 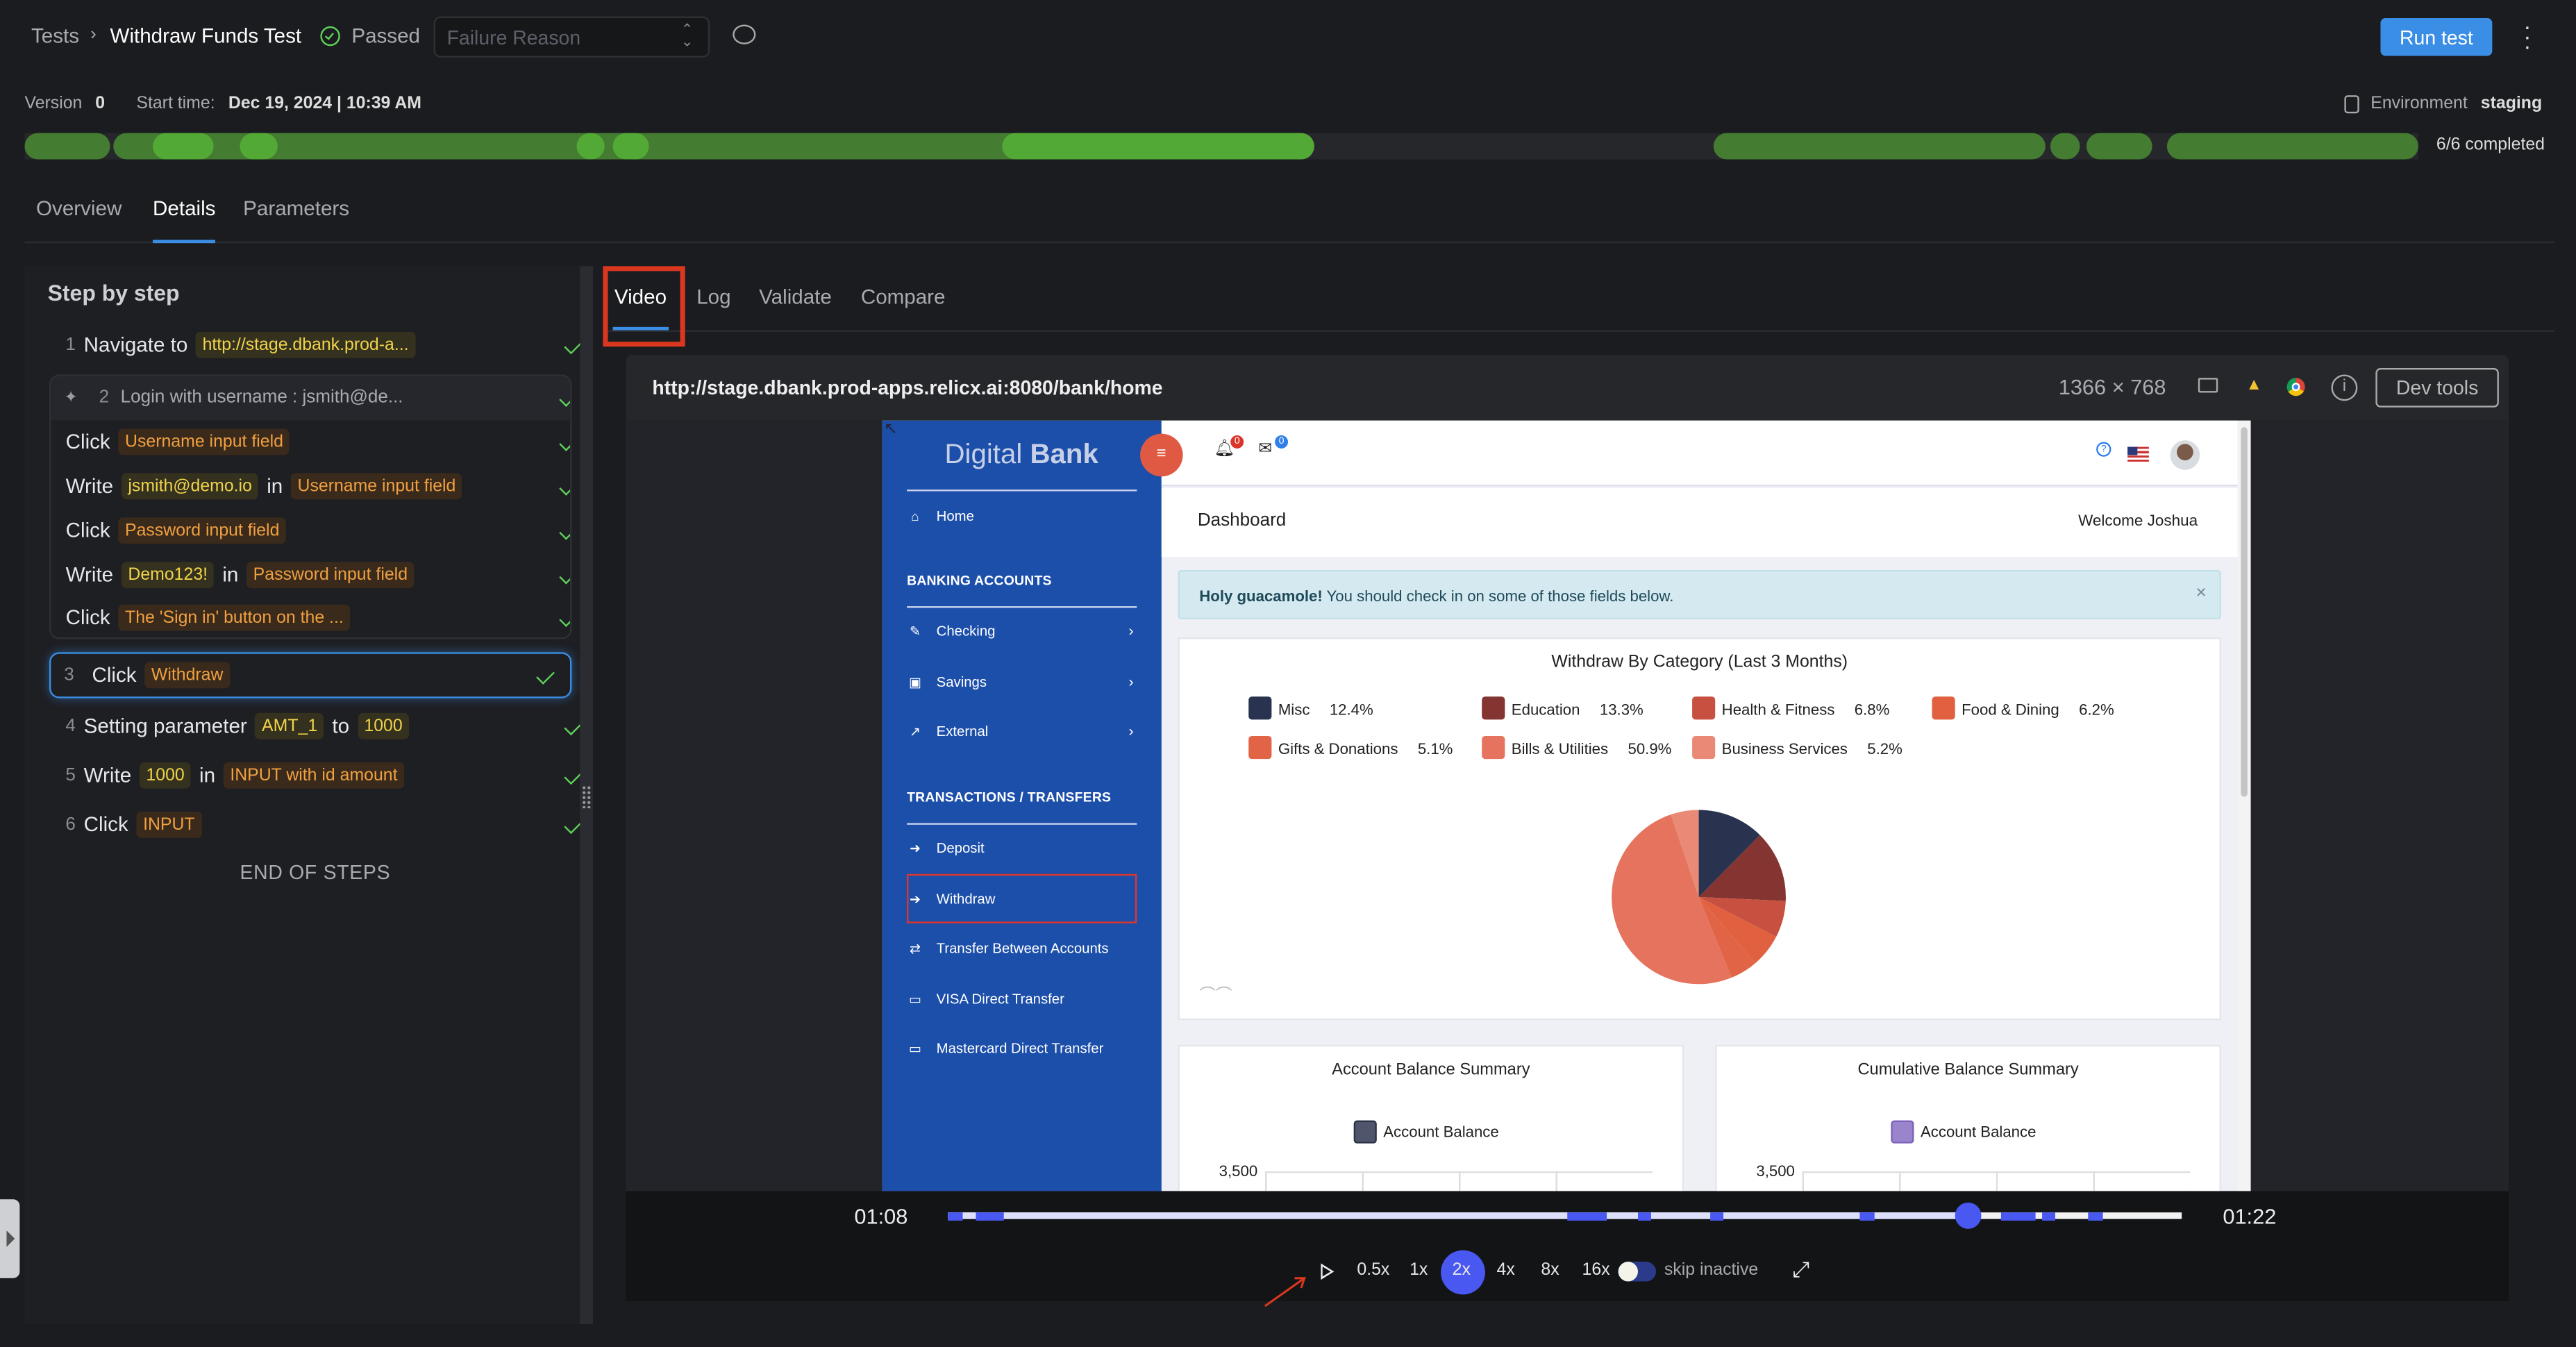 What do you see at coordinates (951, 898) in the screenshot?
I see `sidebar-item-withdraw: ➔ Withdraw` at bounding box center [951, 898].